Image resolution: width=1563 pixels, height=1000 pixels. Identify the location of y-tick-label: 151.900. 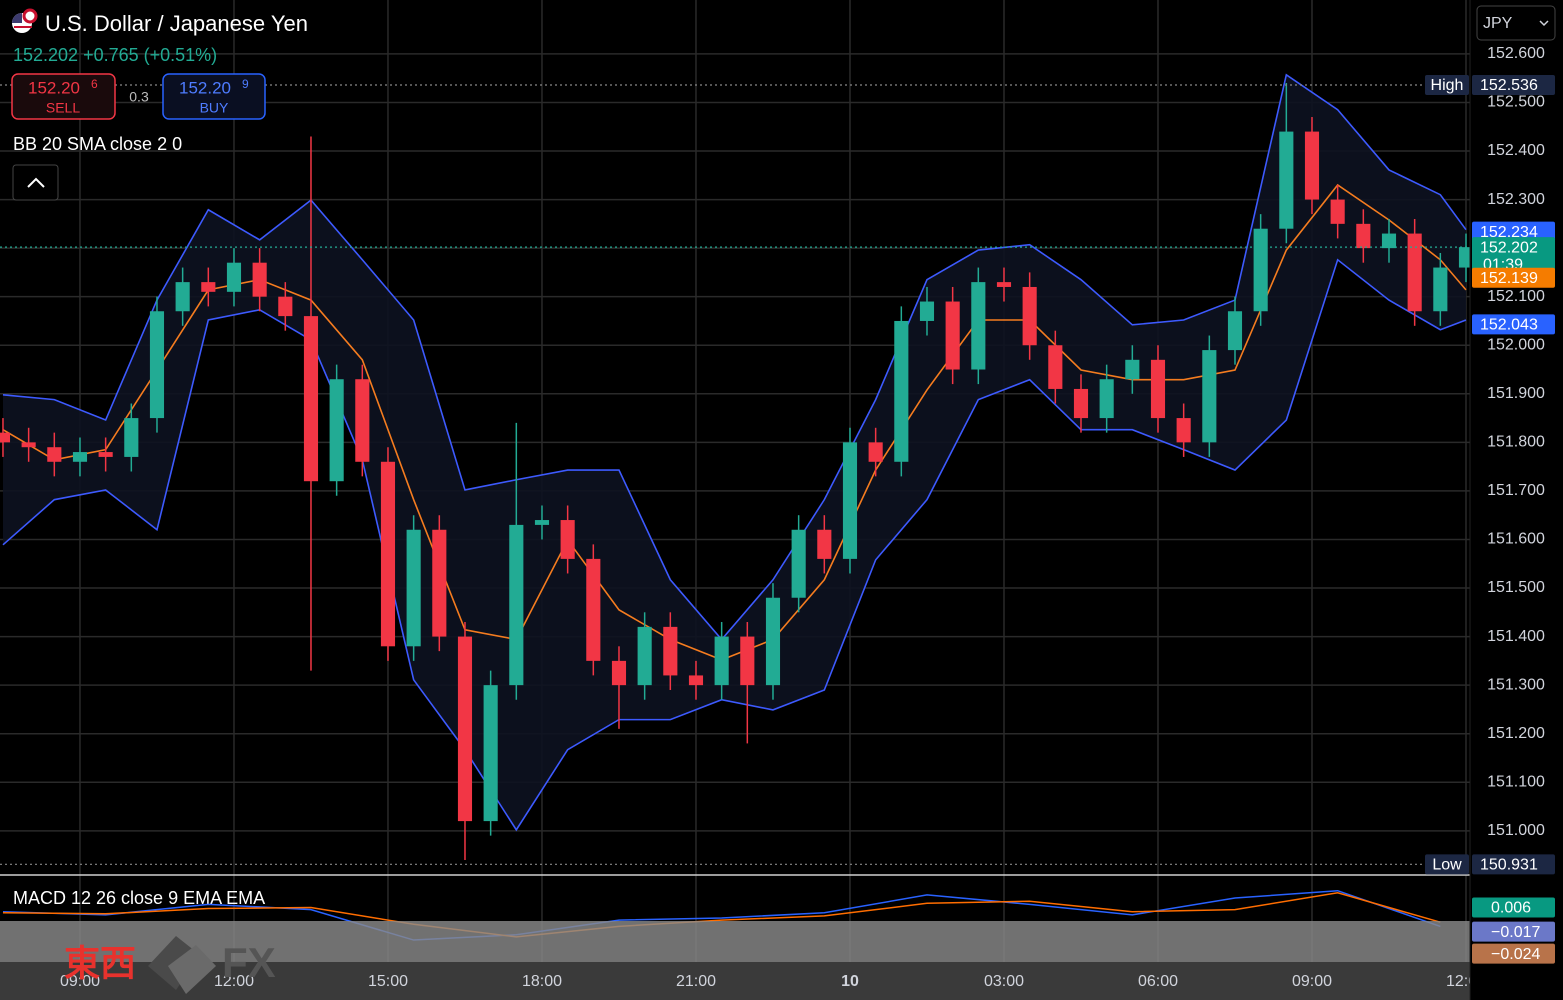
(1516, 393).